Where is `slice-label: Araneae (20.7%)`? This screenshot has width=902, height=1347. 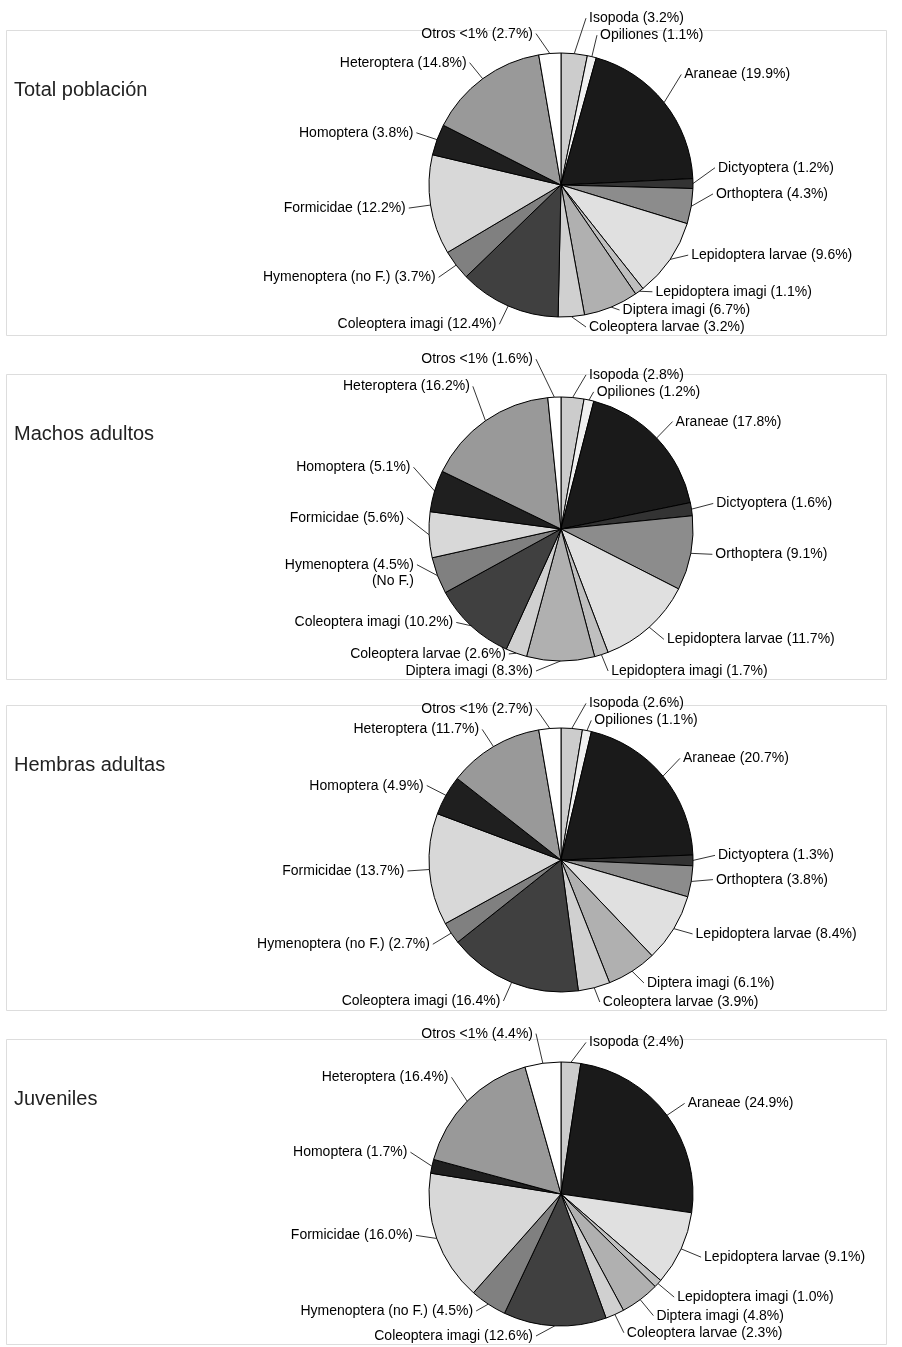
slice-label: Araneae (20.7%) is located at coordinates (735, 757).